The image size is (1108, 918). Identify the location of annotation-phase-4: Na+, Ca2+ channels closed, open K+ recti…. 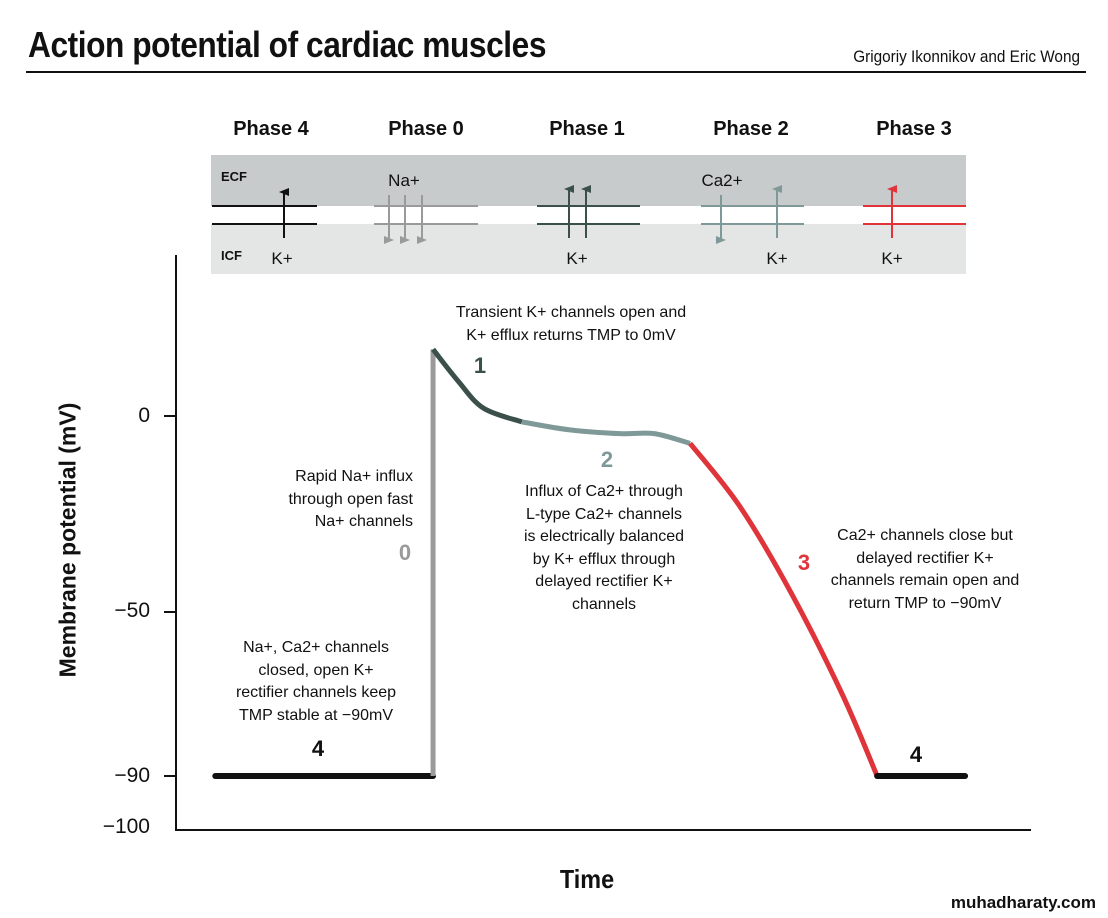
(316, 681).